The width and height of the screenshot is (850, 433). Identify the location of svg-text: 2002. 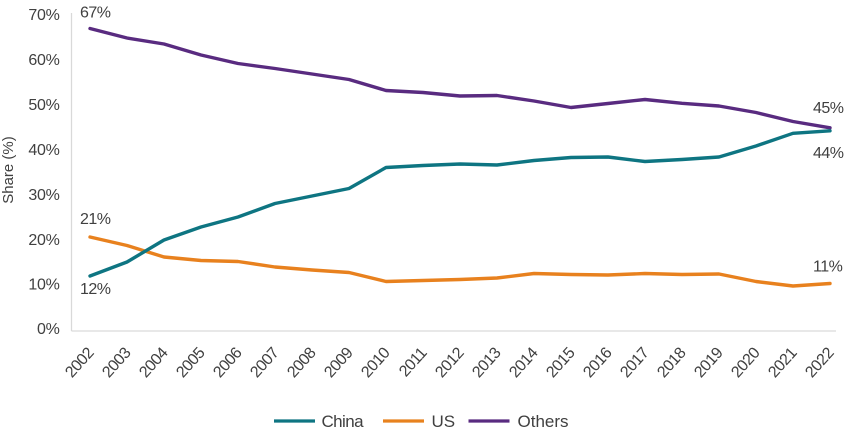
(80, 362).